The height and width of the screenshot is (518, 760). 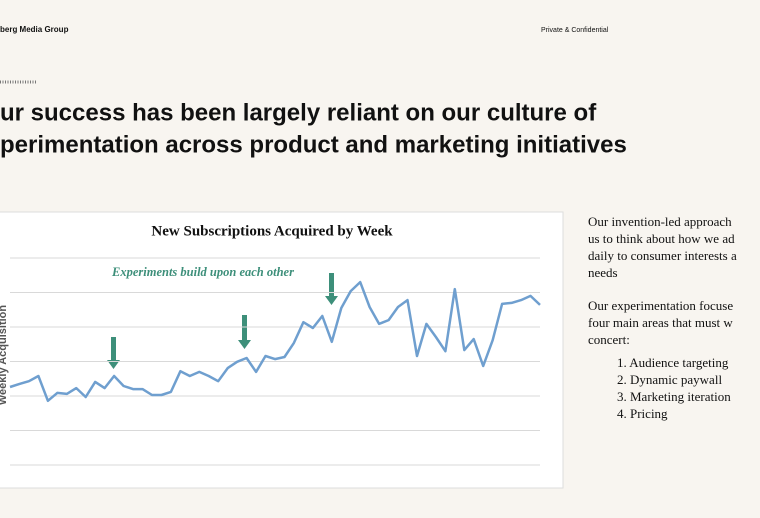 I want to click on text-line: us to think about how we ad, so click(x=661, y=238).